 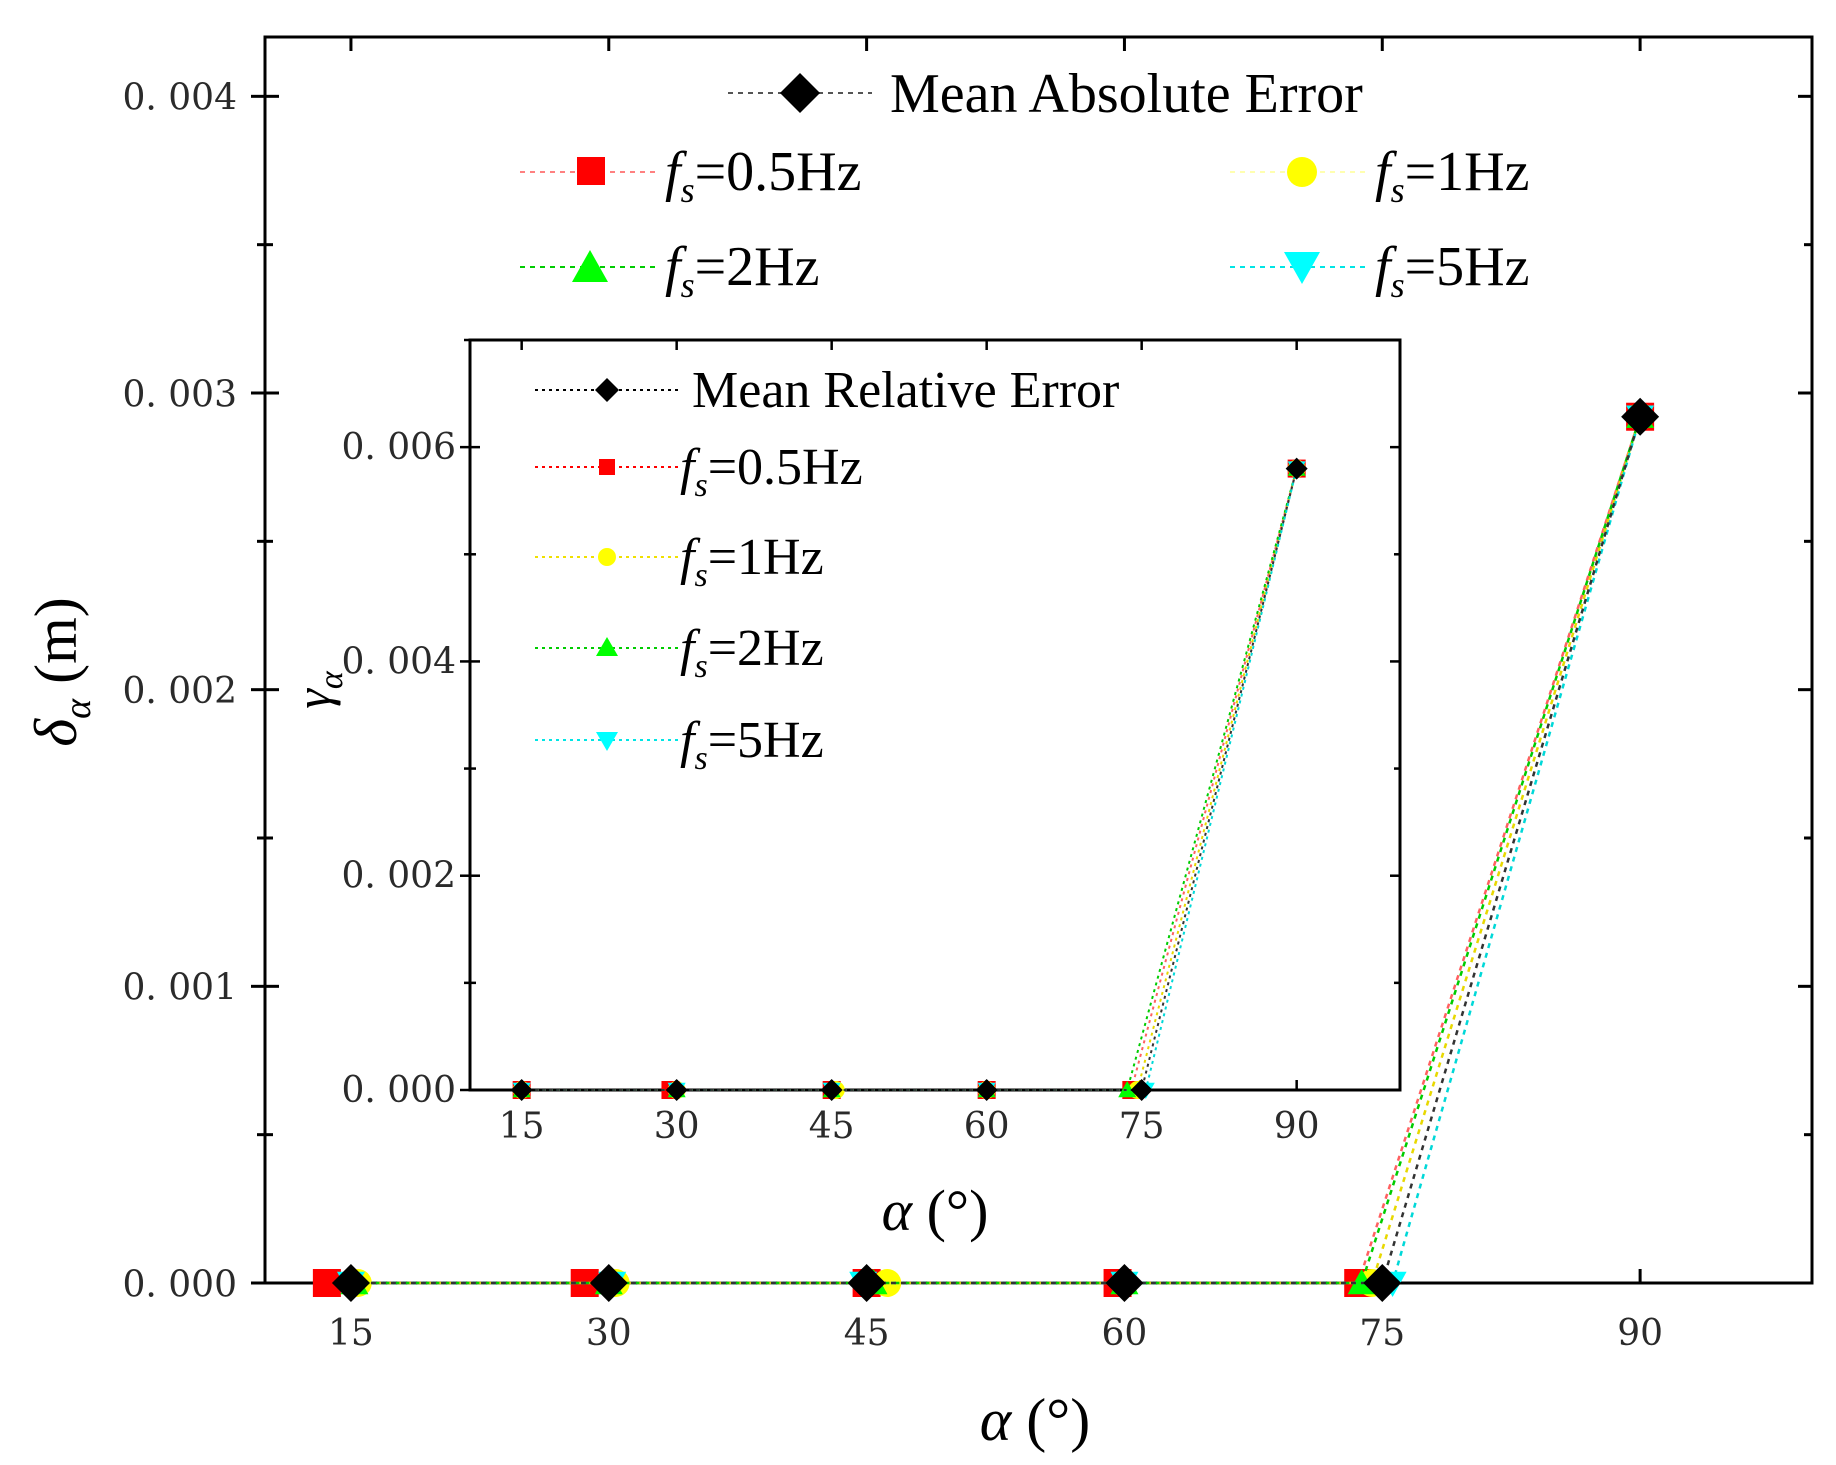 I want to click on main-legend-label: fs=0.5Hz, so click(x=763, y=175).